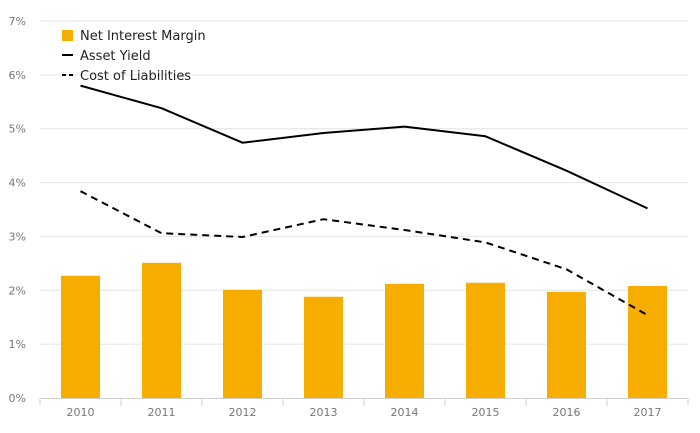  Describe the element at coordinates (17, 129) in the screenshot. I see `y-tick-label: 5%` at that location.